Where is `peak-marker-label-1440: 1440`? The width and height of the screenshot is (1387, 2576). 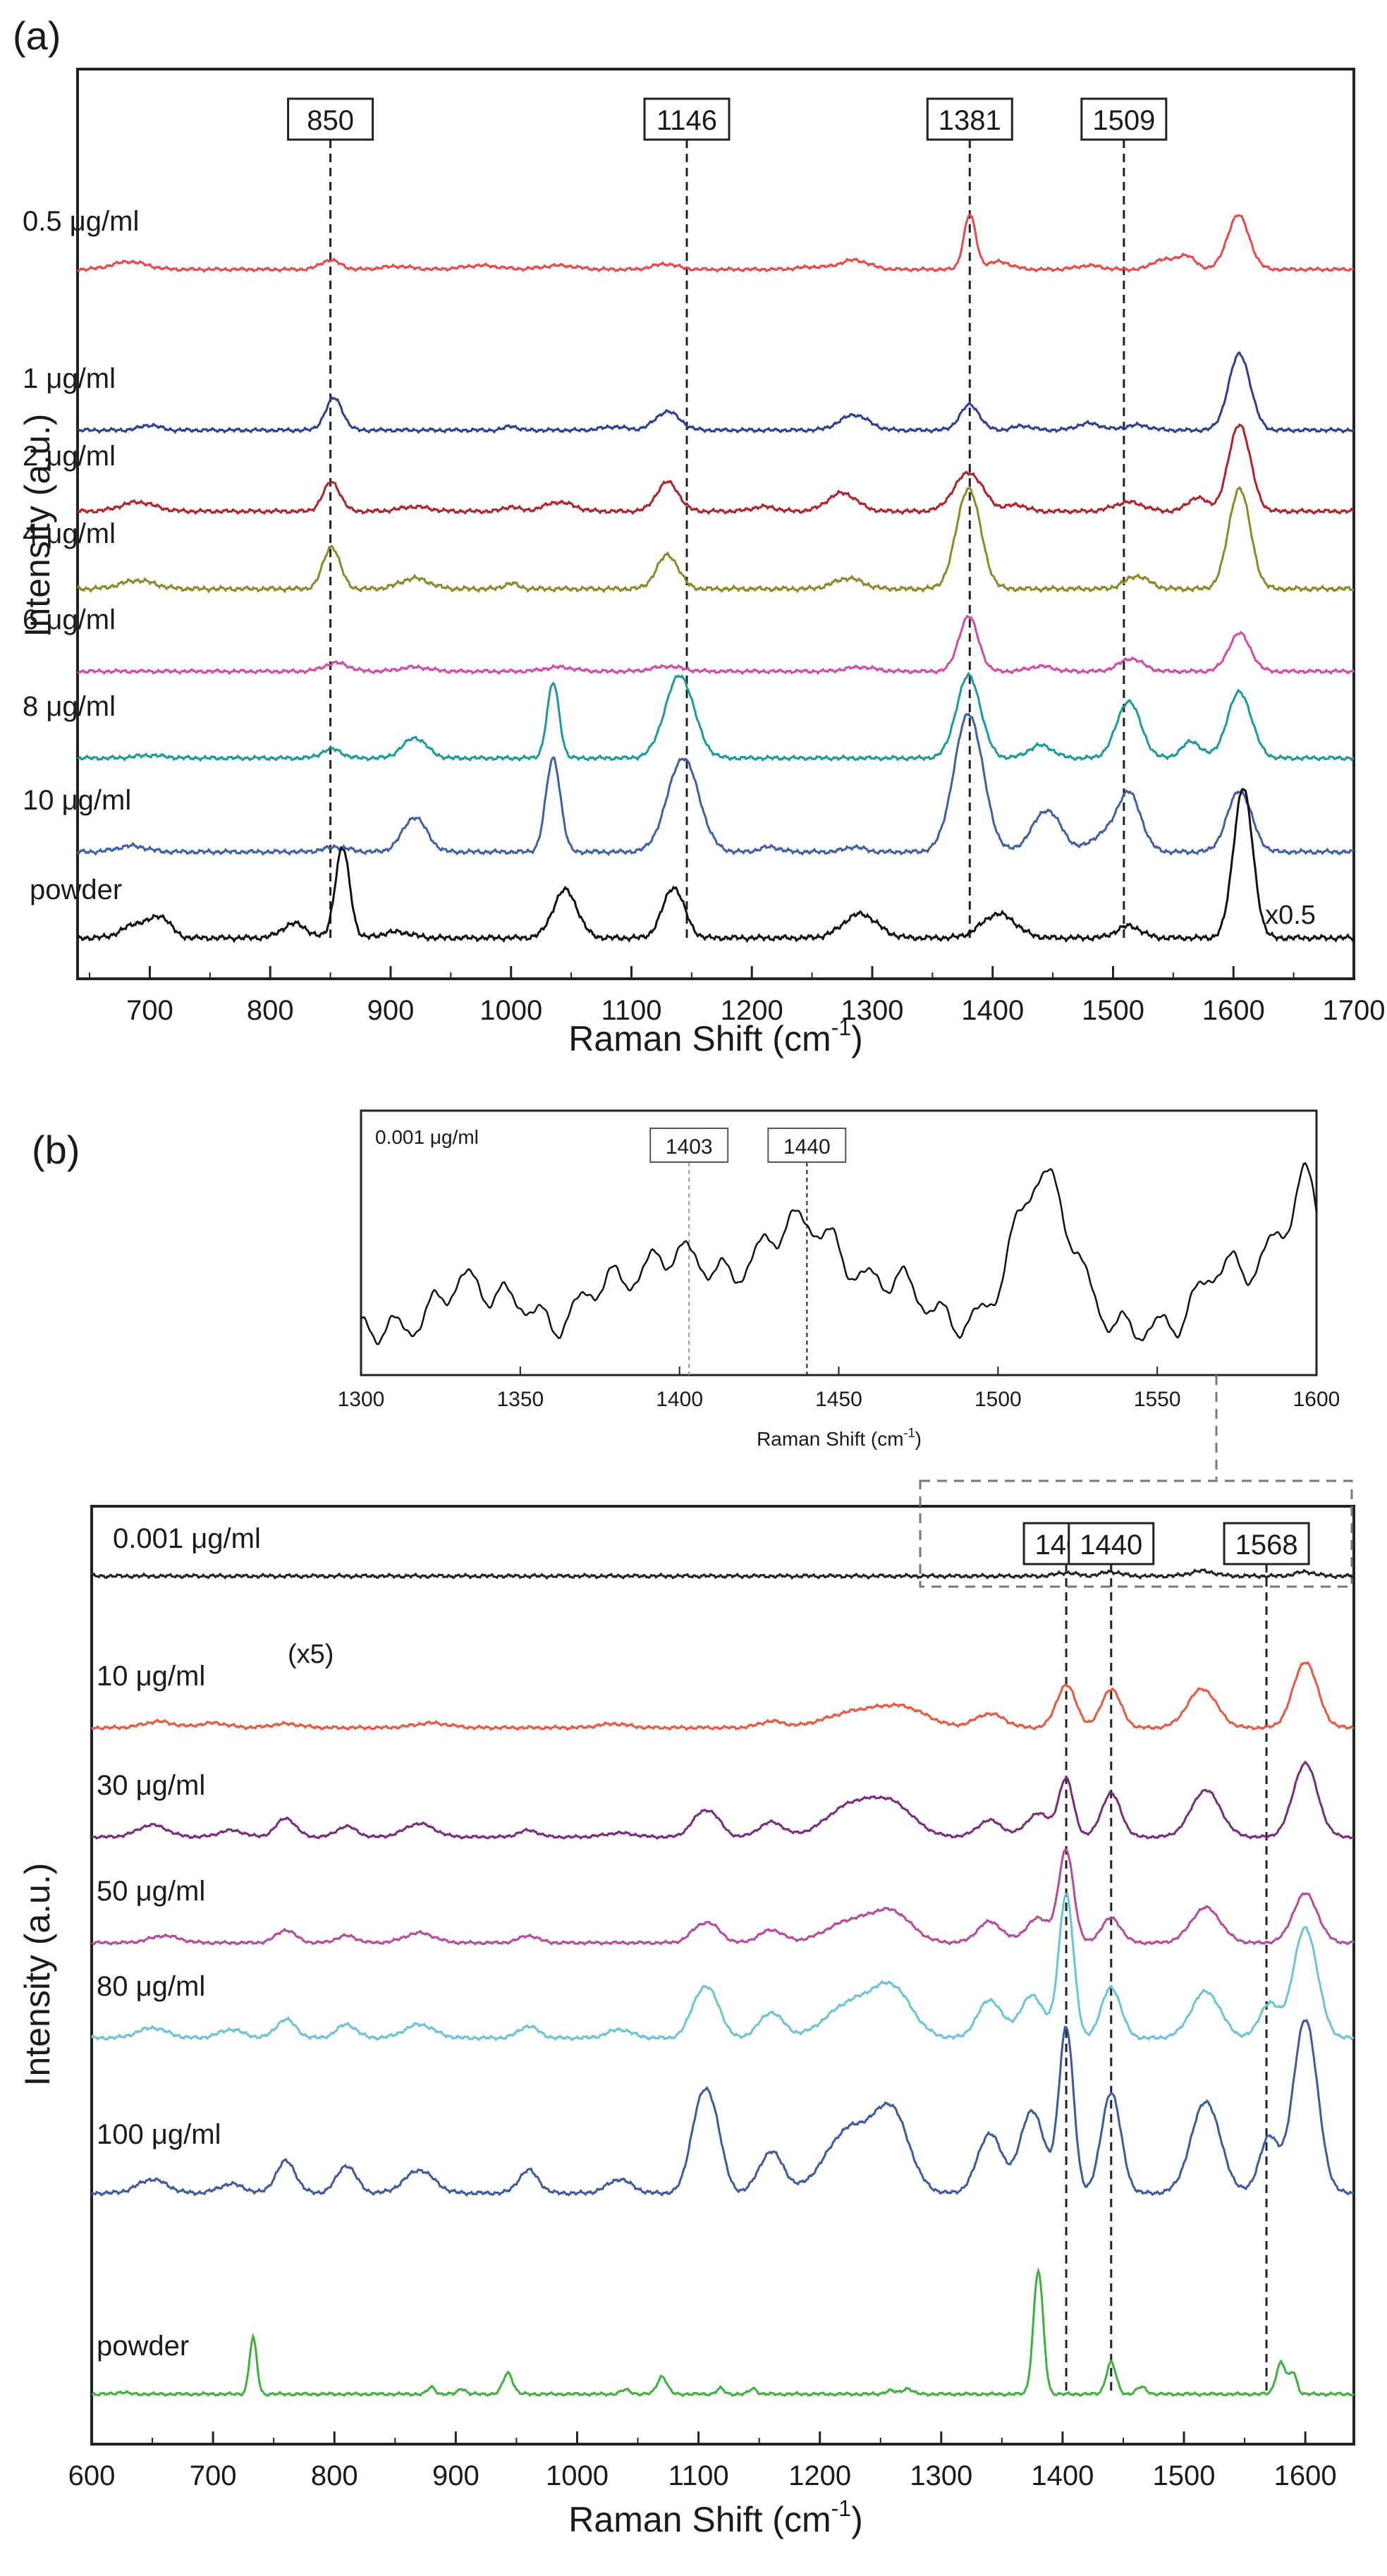
peak-marker-label-1440: 1440 is located at coordinates (1111, 1546).